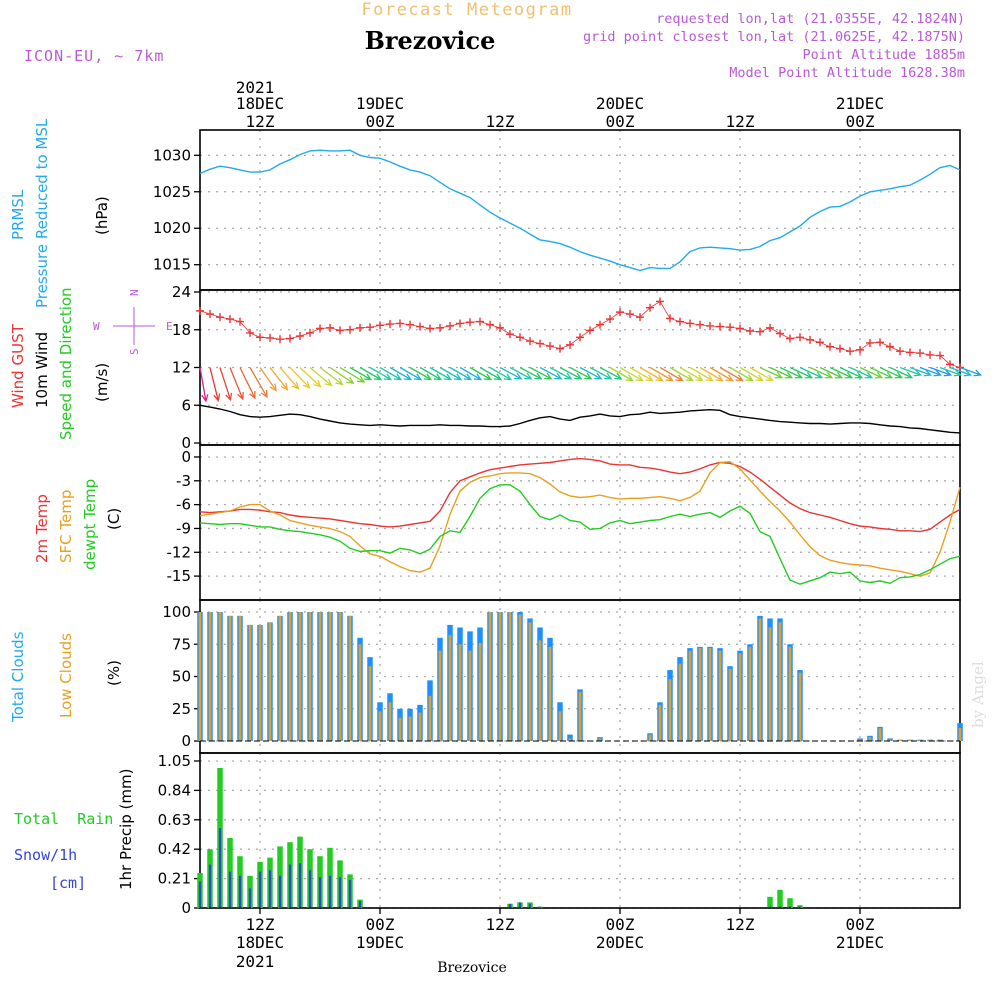 This screenshot has height=1000, width=1000. What do you see at coordinates (860, 103) in the screenshot?
I see `top-date-label: 21DEC` at bounding box center [860, 103].